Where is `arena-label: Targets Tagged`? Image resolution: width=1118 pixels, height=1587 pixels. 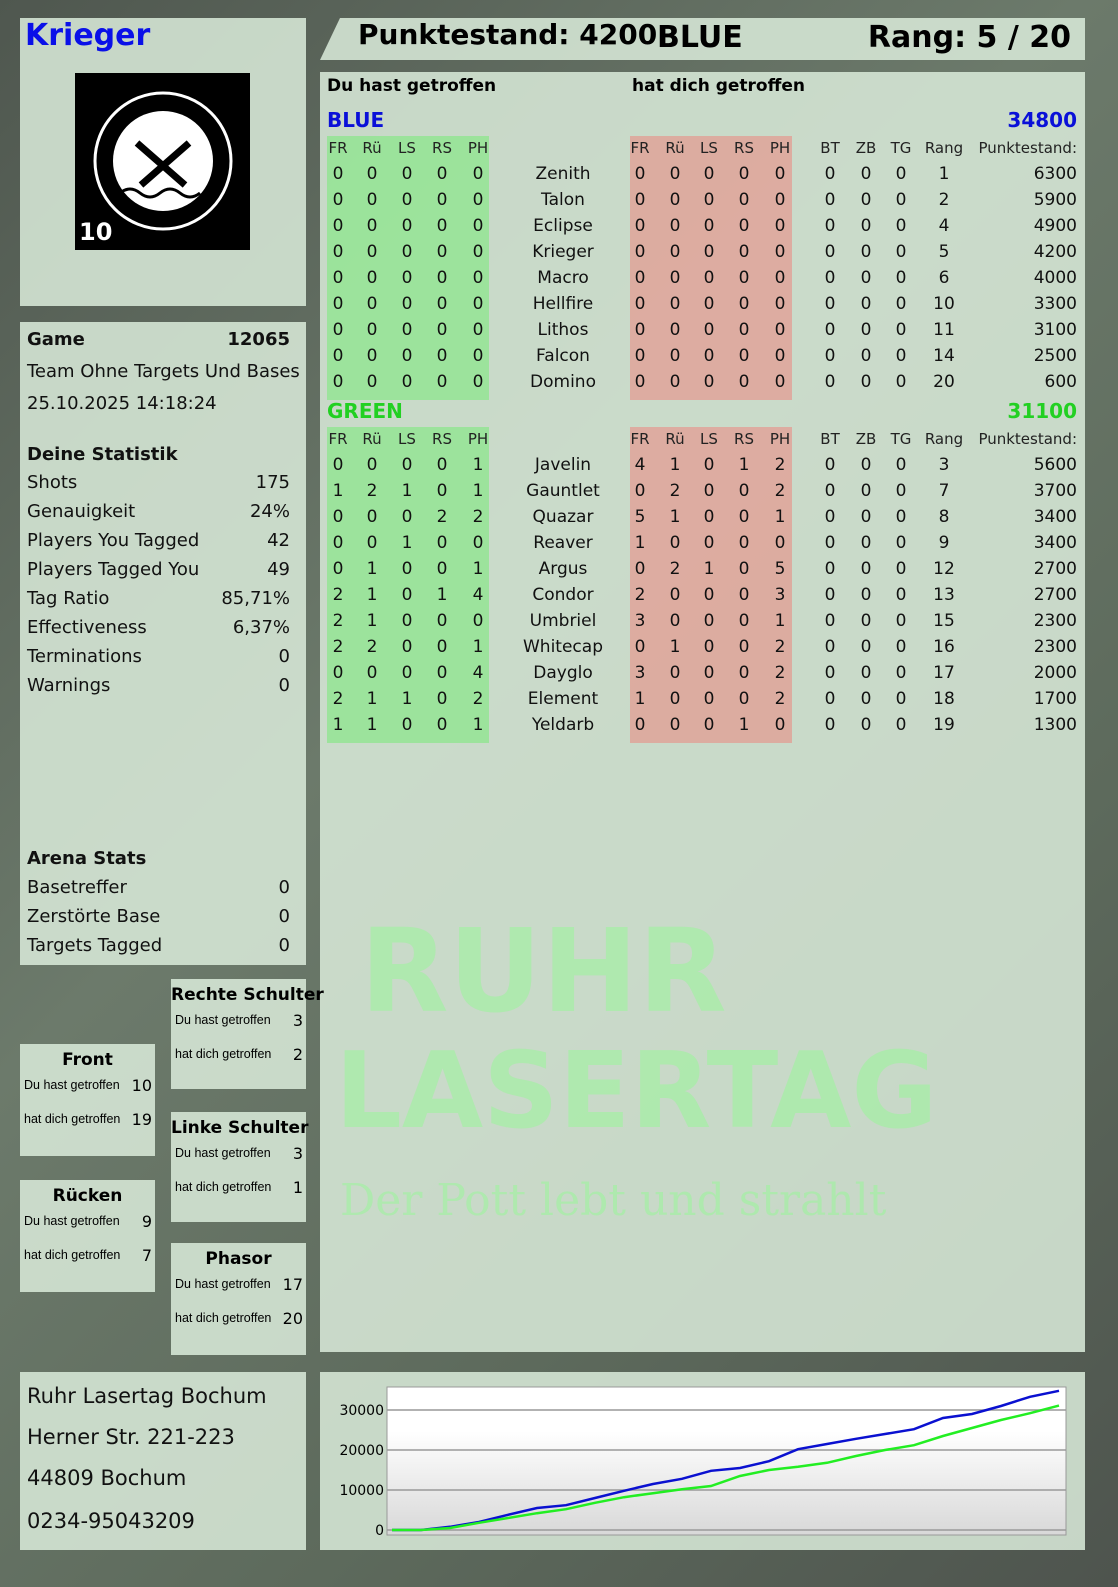 arena-label: Targets Tagged is located at coordinates (95, 945).